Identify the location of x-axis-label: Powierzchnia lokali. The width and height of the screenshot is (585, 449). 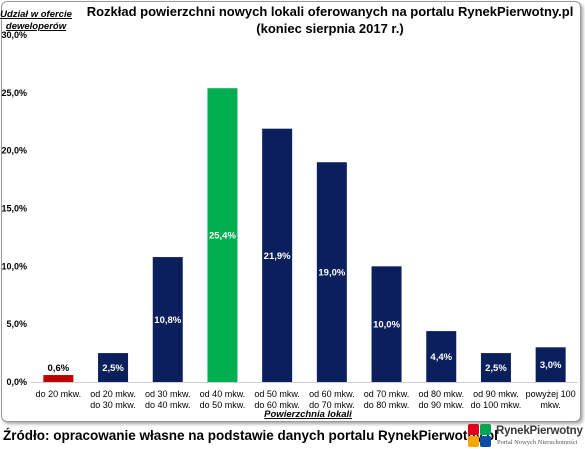
(308, 414).